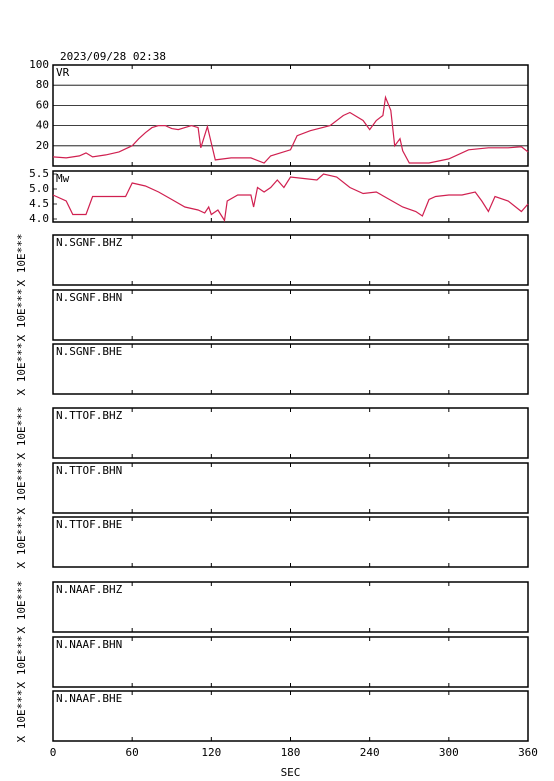 The image size is (554, 781). Describe the element at coordinates (89, 242) in the screenshot. I see `panel-label: N.SGNF.BHZ` at that location.